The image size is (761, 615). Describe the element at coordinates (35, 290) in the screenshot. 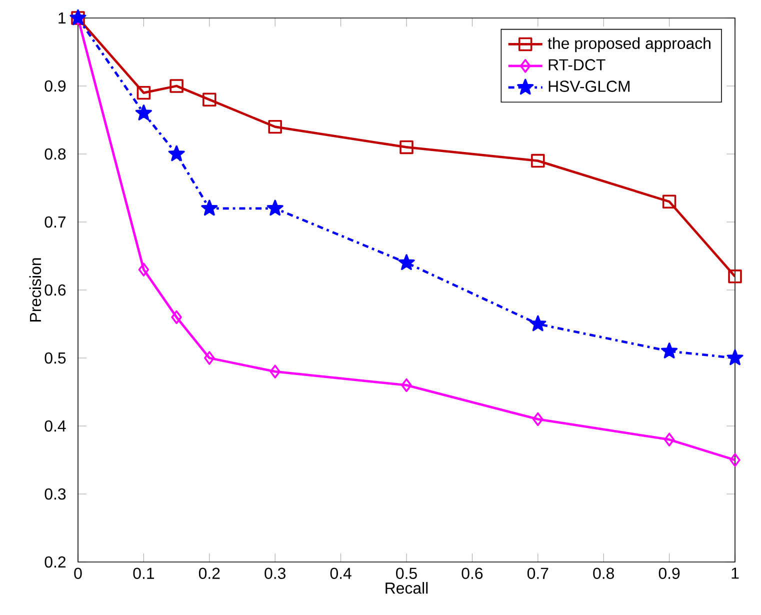

I see `y-axis-title: Precision` at that location.